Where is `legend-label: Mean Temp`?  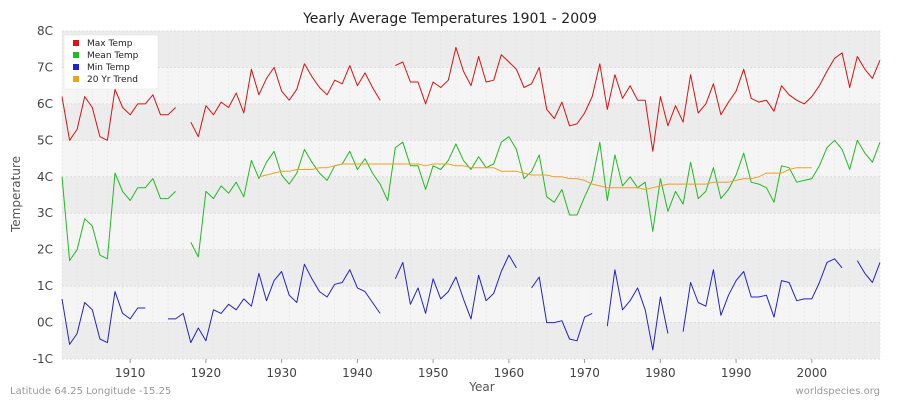
legend-label: Mean Temp is located at coordinates (113, 56).